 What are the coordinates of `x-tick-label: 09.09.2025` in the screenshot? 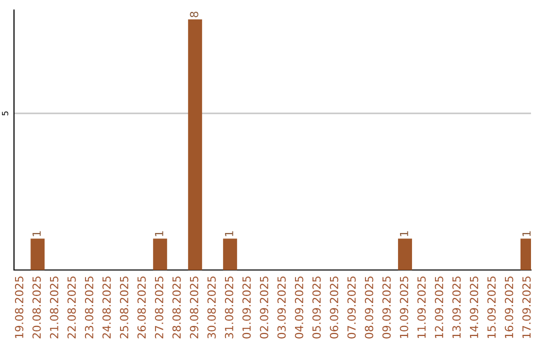 It's located at (386, 307).